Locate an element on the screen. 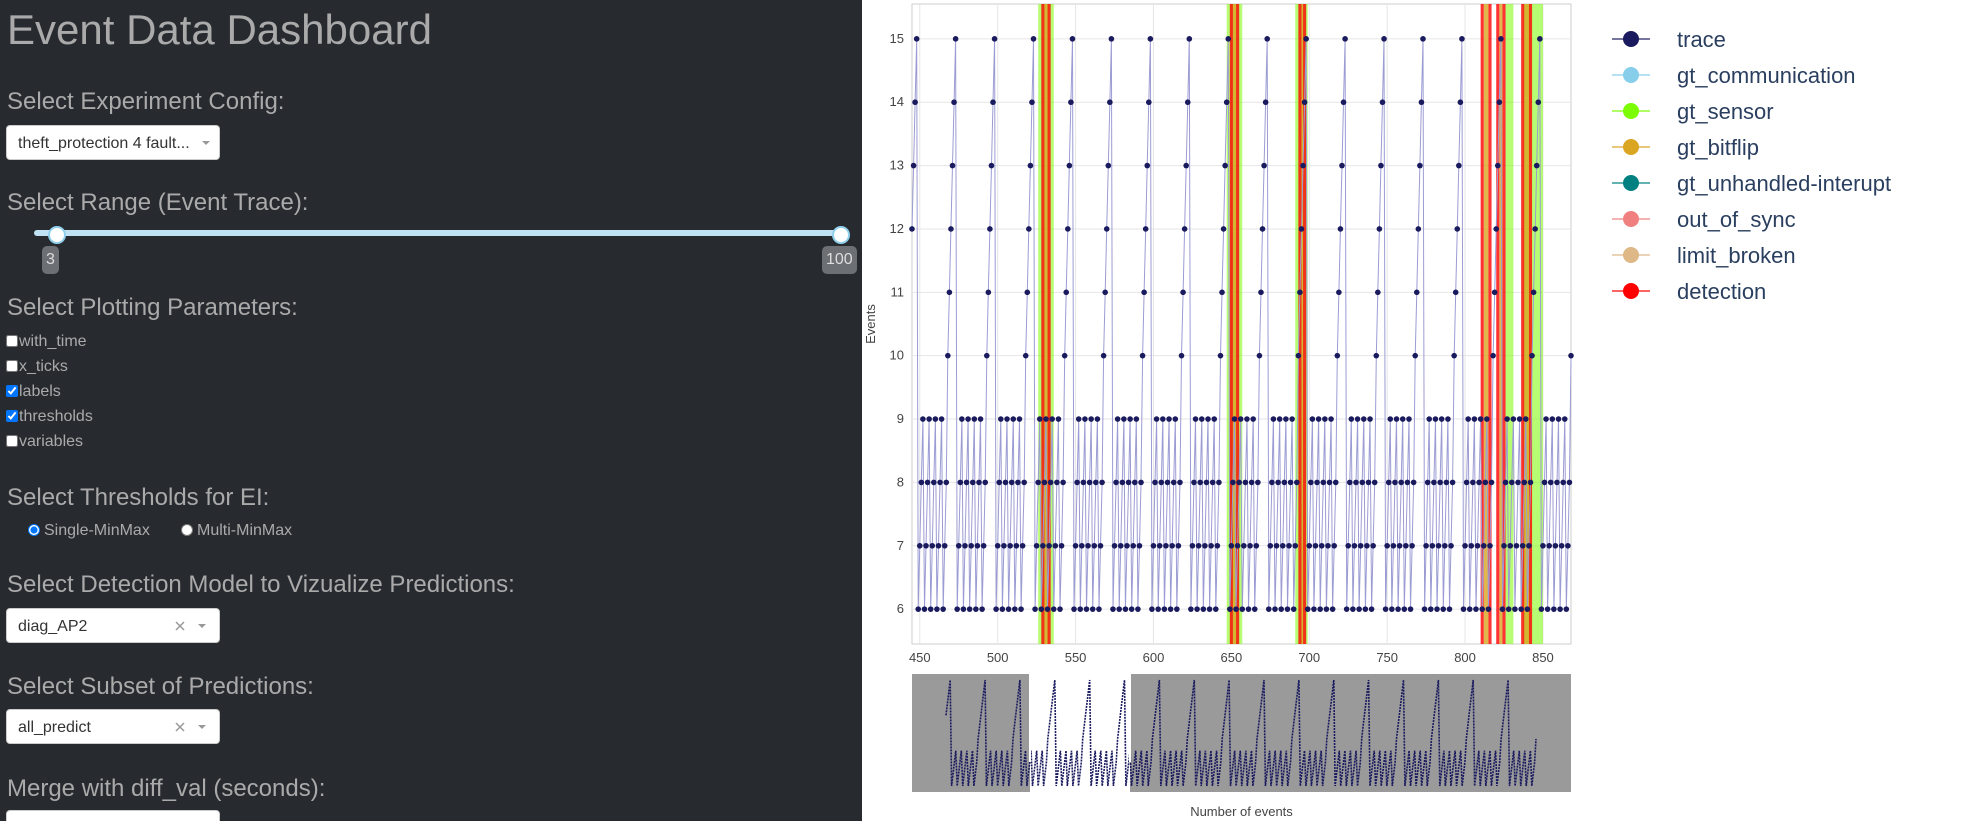  x-tick-label: 450 is located at coordinates (920, 657).